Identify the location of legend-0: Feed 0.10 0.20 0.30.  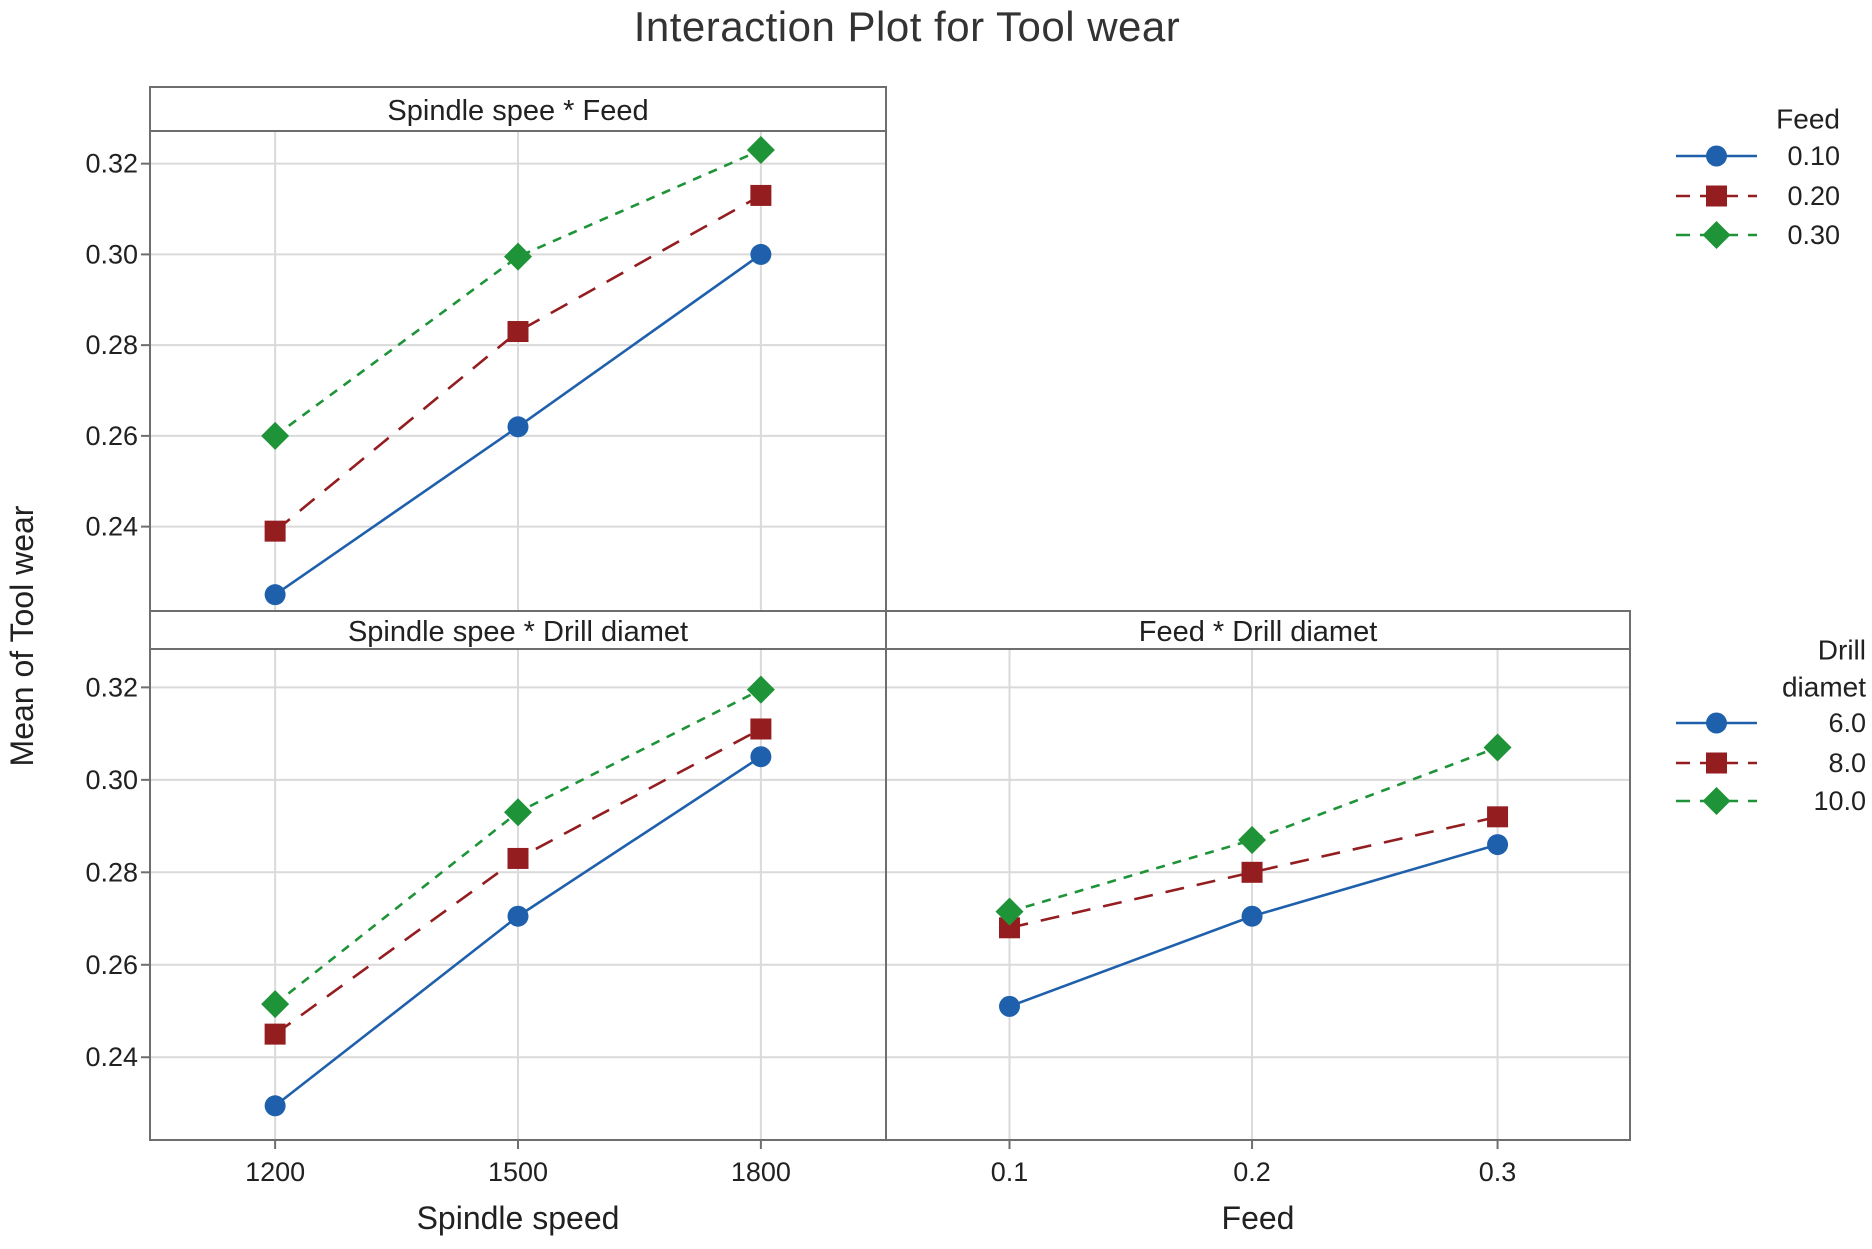
(1758, 177).